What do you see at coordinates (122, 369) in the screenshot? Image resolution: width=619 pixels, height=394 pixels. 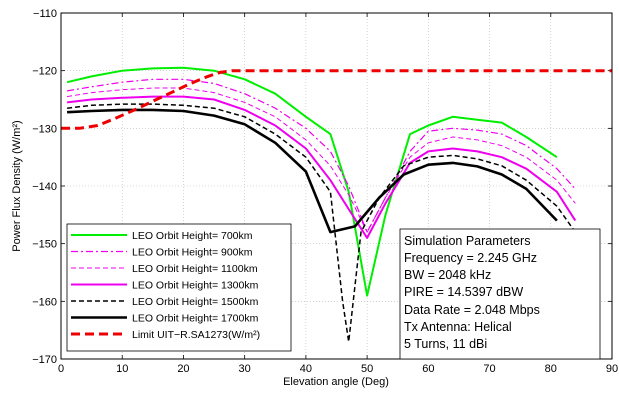 I see `x-tick-label: 10` at bounding box center [122, 369].